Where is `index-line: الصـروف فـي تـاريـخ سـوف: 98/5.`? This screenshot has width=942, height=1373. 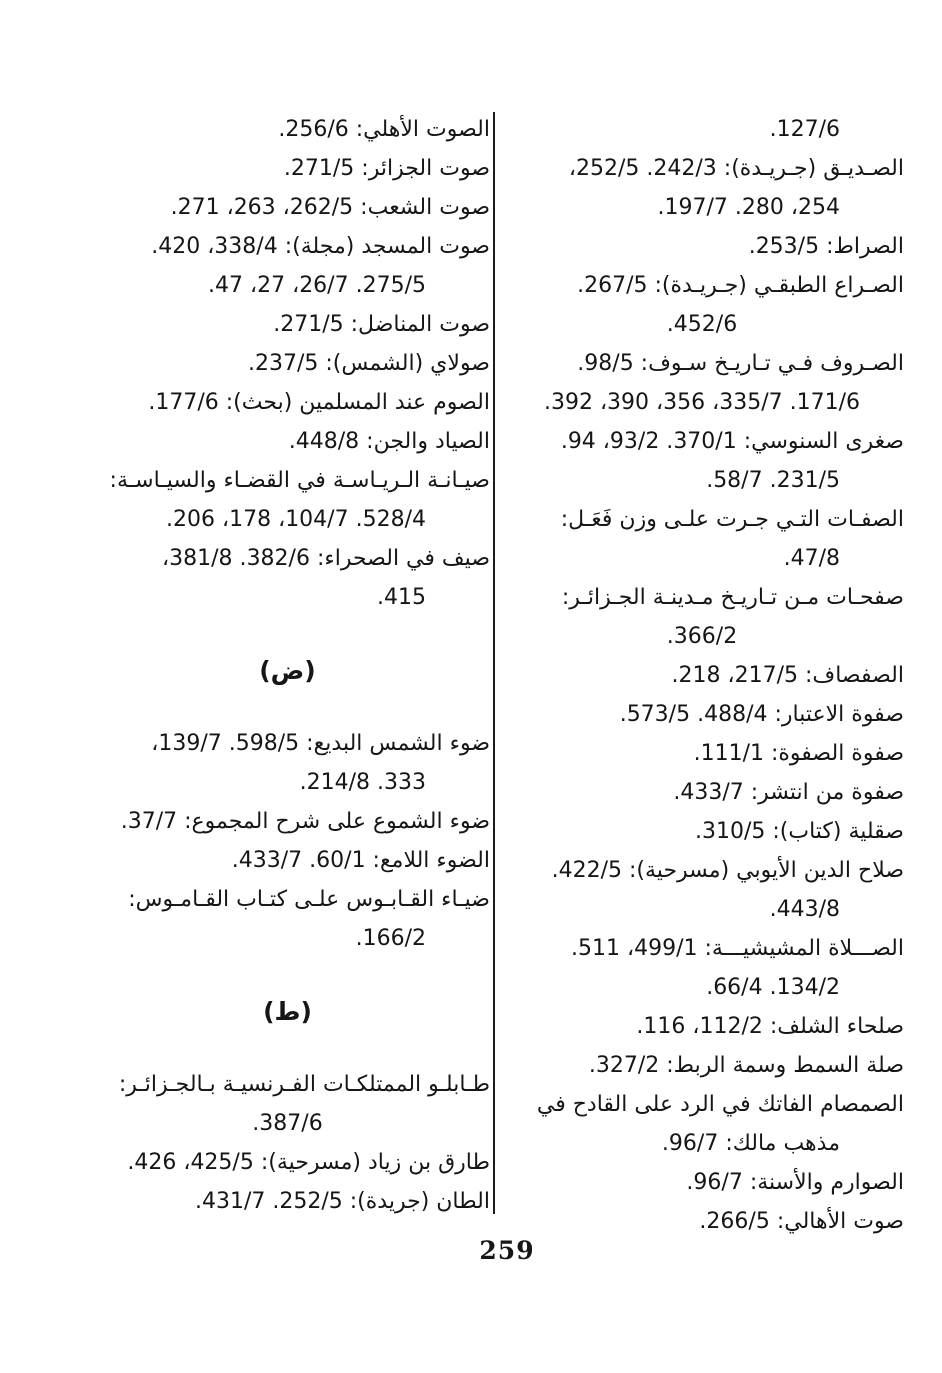 index-line: الصـروف فـي تـاريـخ سـوف: 98/5. is located at coordinates (740, 363).